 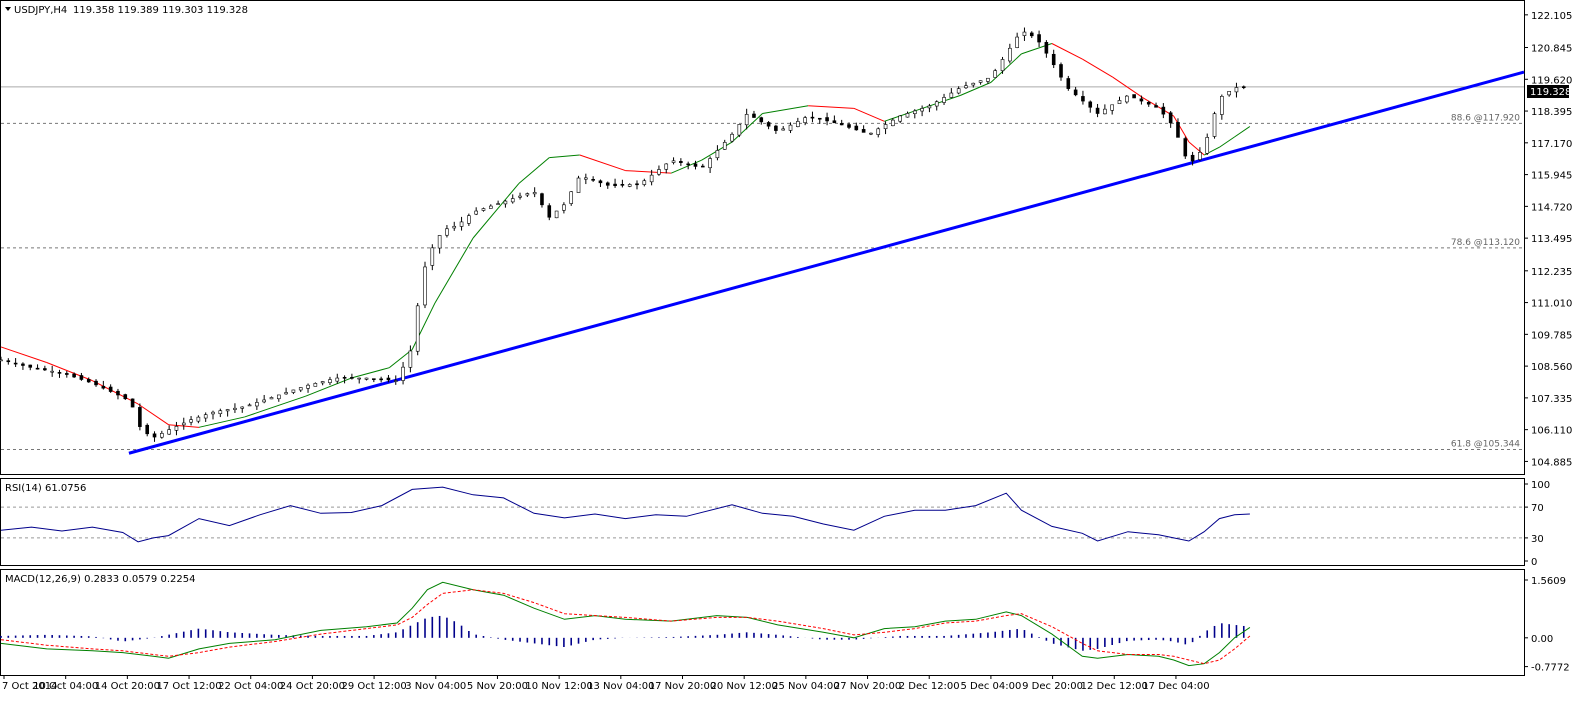 What do you see at coordinates (805, 686) in the screenshot?
I see `x-tick-label: 25 Nov 04:00` at bounding box center [805, 686].